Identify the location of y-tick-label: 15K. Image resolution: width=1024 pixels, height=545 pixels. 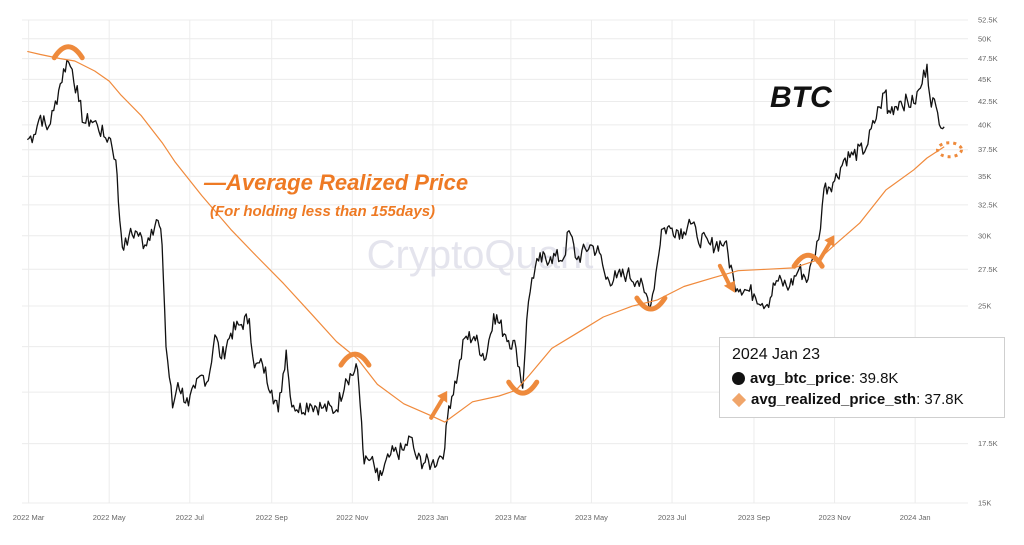
(984, 503).